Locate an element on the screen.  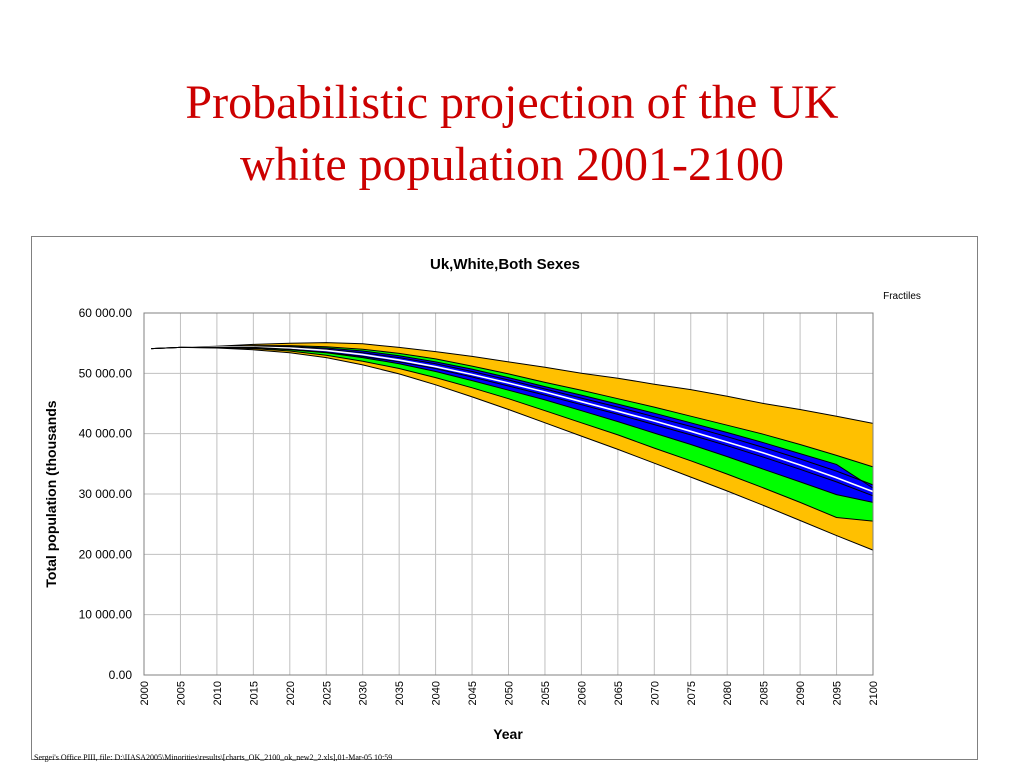
x-tick-label: 2010 is located at coordinates (218, 693).